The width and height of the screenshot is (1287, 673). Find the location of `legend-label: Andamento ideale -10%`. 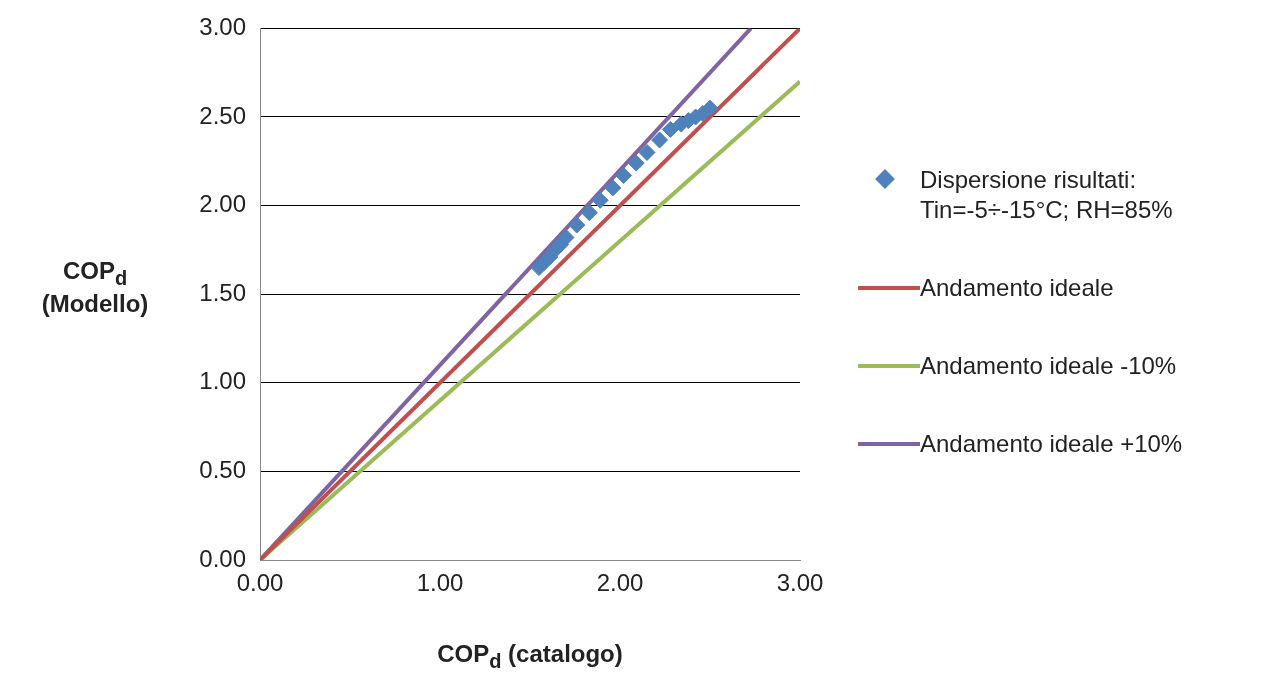

legend-label: Andamento ideale -10% is located at coordinates (1049, 366).